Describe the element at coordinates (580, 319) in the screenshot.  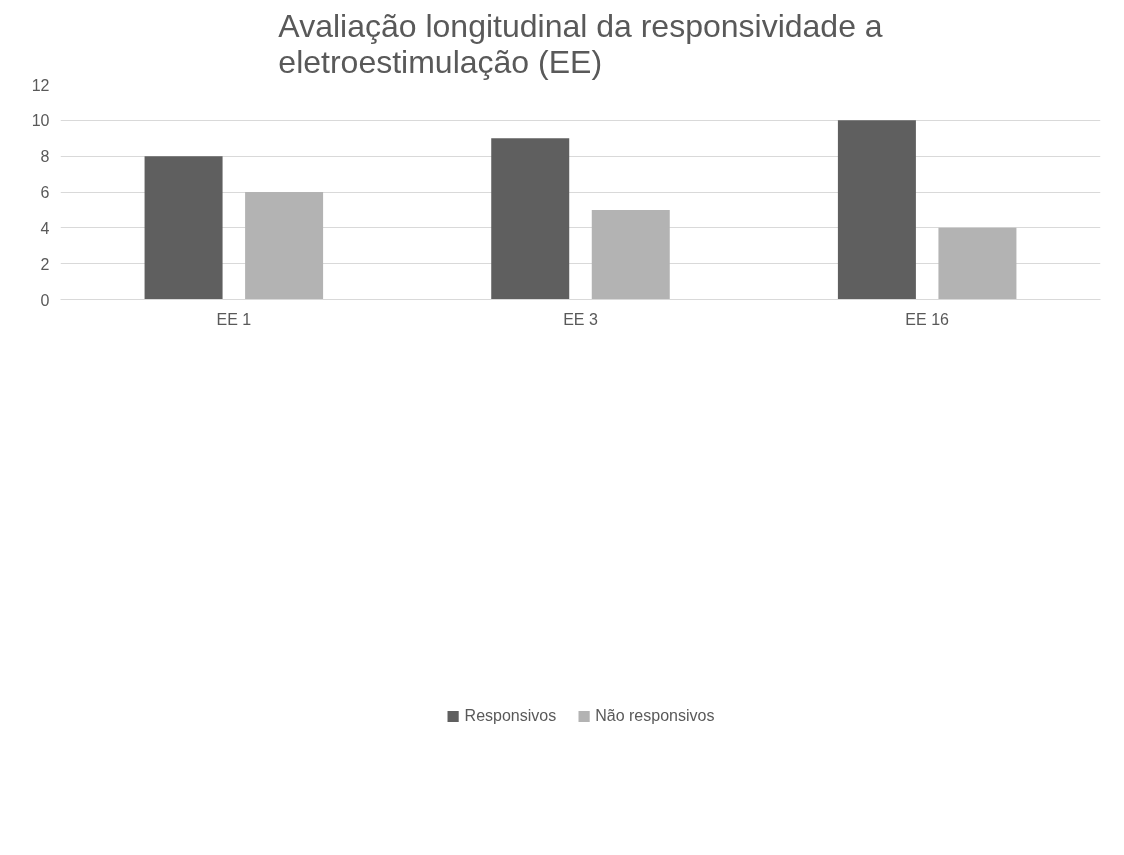
I see `x-tick-label: EE 3` at that location.